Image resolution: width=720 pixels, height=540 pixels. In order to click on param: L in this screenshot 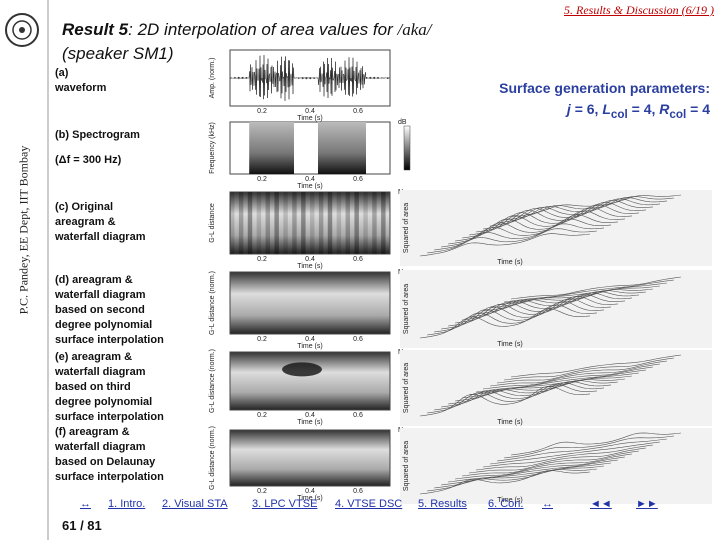, I will do `click(606, 109)`.